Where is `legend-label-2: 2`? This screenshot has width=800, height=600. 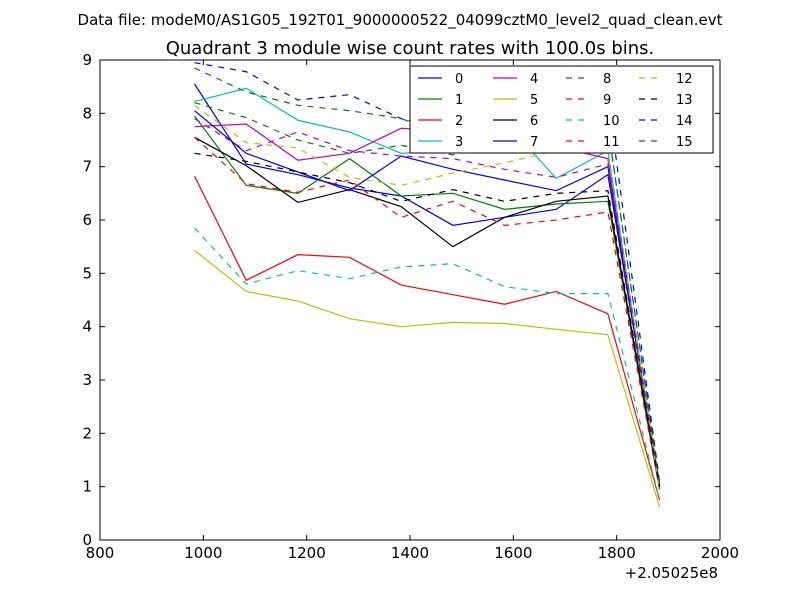 legend-label-2: 2 is located at coordinates (459, 121).